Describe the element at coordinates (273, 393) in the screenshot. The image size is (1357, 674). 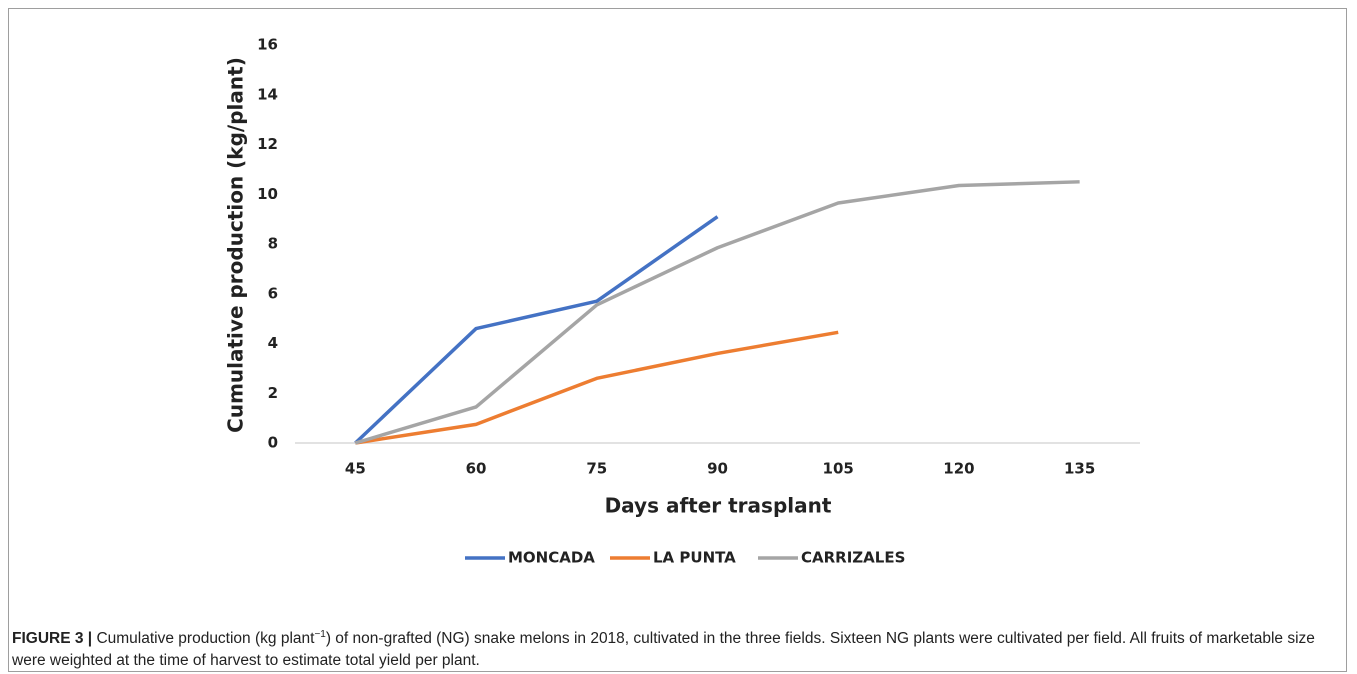
I see `y-tick-label: 2` at that location.